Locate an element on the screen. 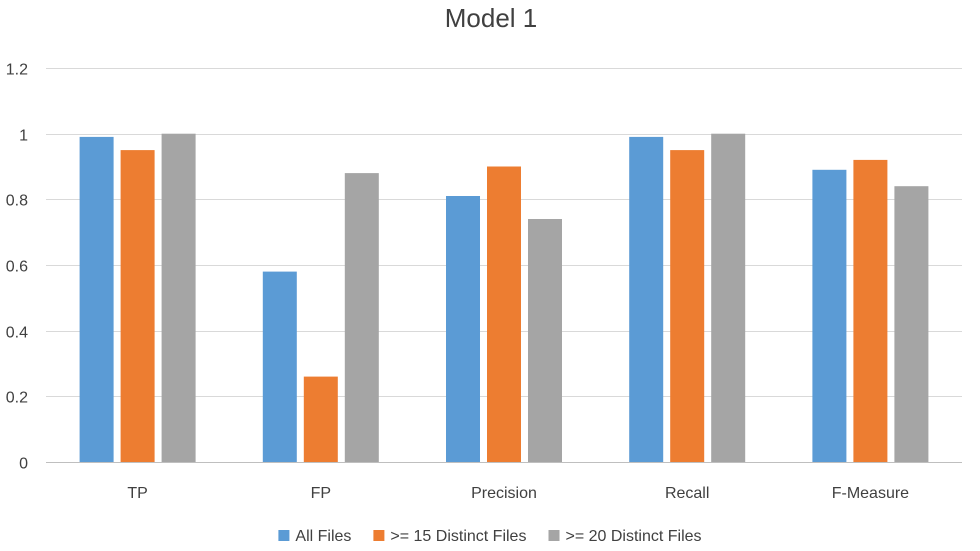  y-tick-label: 0.4 is located at coordinates (17, 333).